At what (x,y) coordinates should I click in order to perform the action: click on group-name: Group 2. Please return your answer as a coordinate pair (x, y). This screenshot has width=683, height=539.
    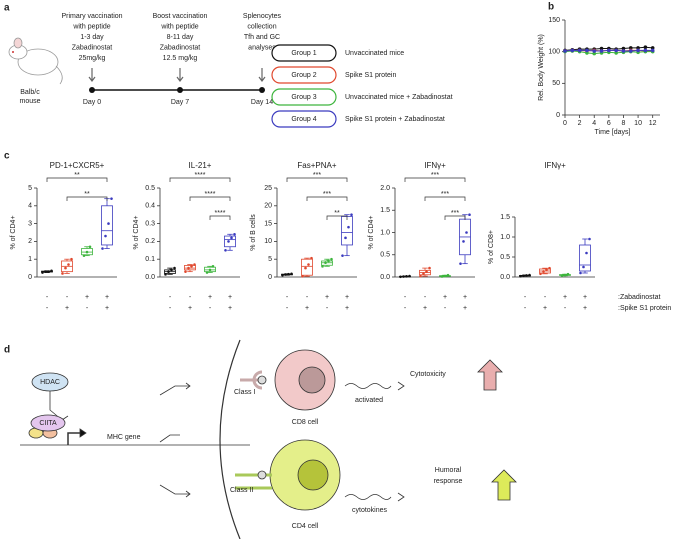
    Looking at the image, I should click on (303, 75).